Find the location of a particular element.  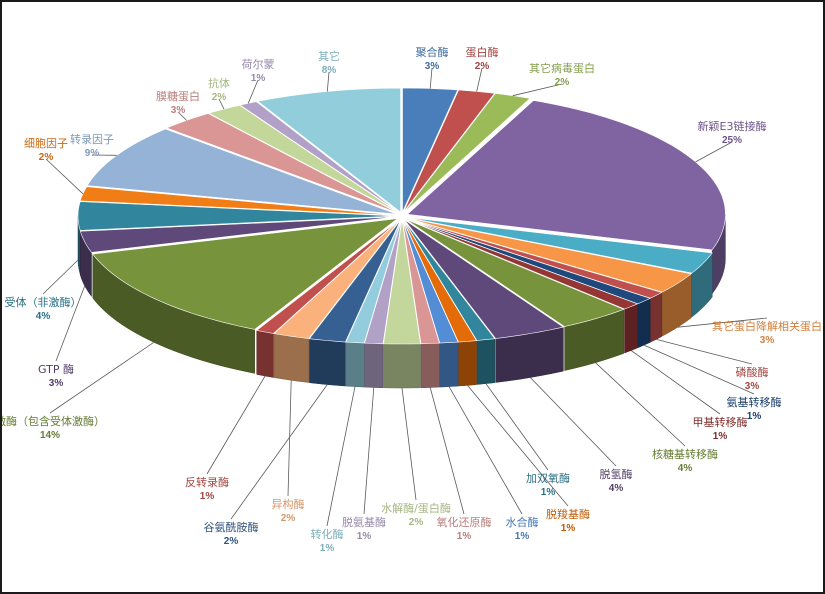

slice-percent-14: 1% is located at coordinates (464, 536).